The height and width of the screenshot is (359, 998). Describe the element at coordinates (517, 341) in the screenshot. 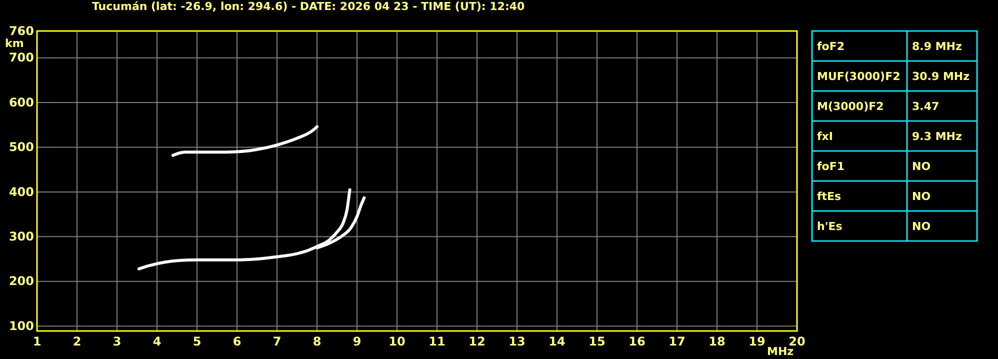

I see `x-tick-label: 13` at that location.